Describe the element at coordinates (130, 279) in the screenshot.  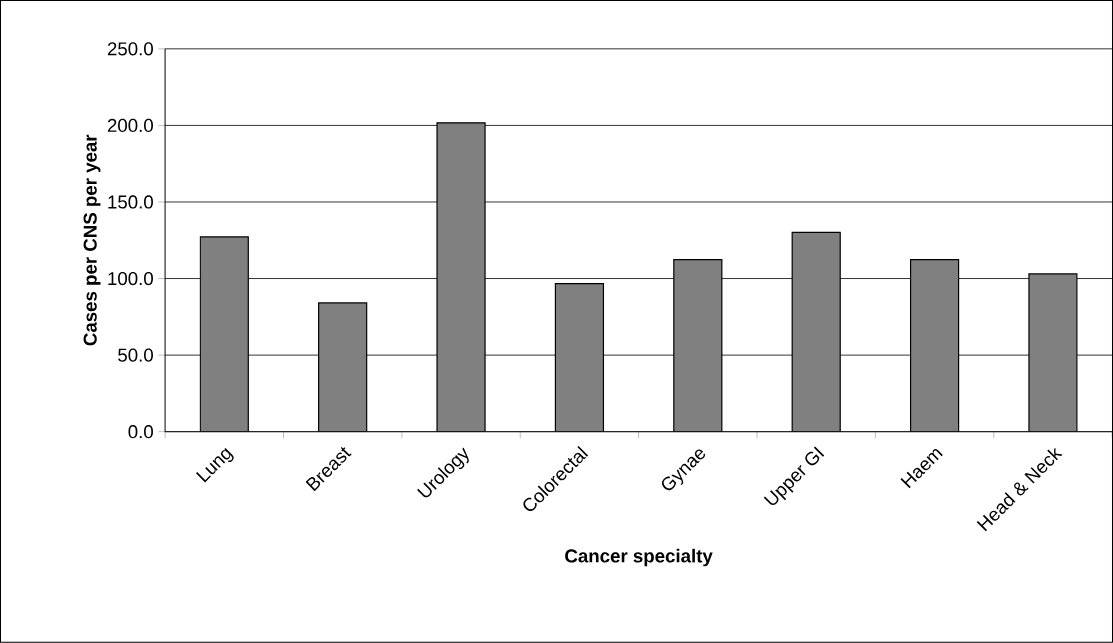
I see `y-tick-label: 100.0` at that location.